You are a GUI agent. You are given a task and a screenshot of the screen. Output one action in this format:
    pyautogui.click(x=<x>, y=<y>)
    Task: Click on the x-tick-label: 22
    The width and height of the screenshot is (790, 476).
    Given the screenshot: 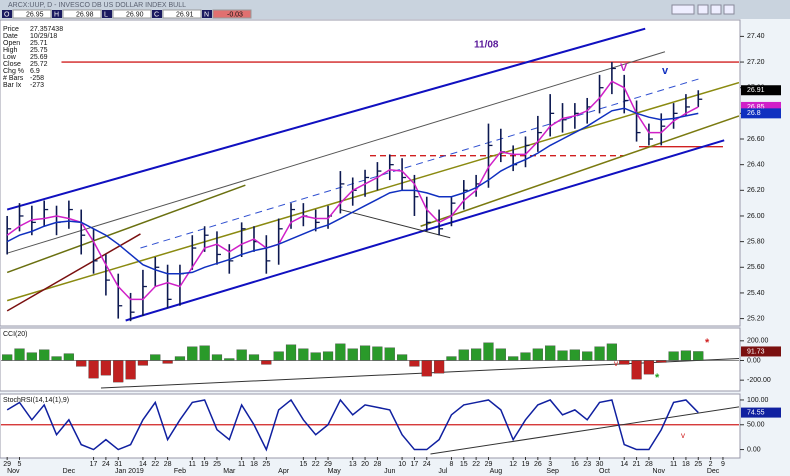 What is the action you would take?
    pyautogui.click(x=155, y=464)
    